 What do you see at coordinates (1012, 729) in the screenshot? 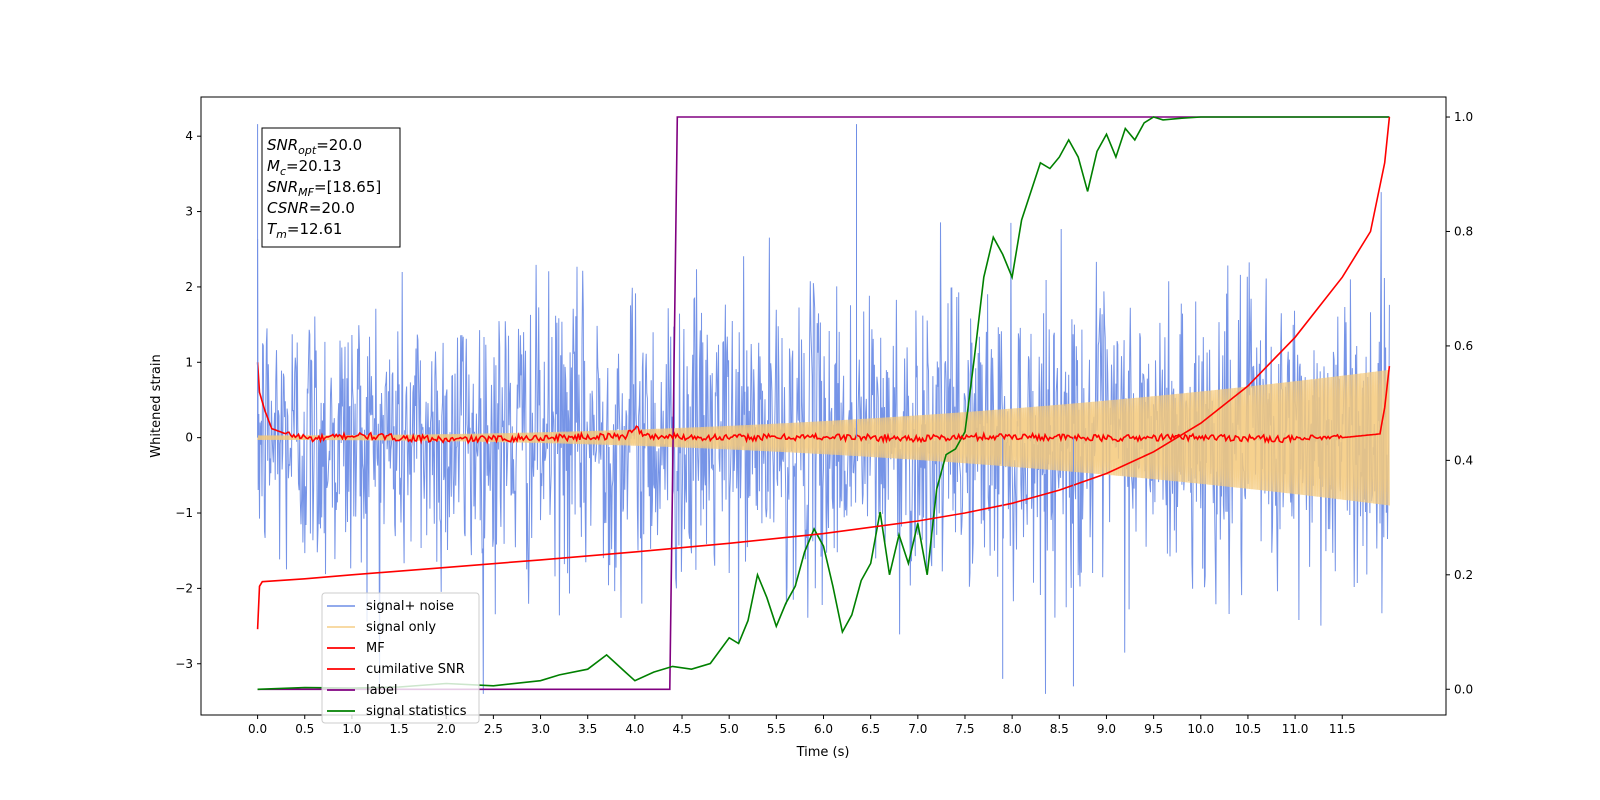
I see `x-tick-label: 8.0` at bounding box center [1012, 729].